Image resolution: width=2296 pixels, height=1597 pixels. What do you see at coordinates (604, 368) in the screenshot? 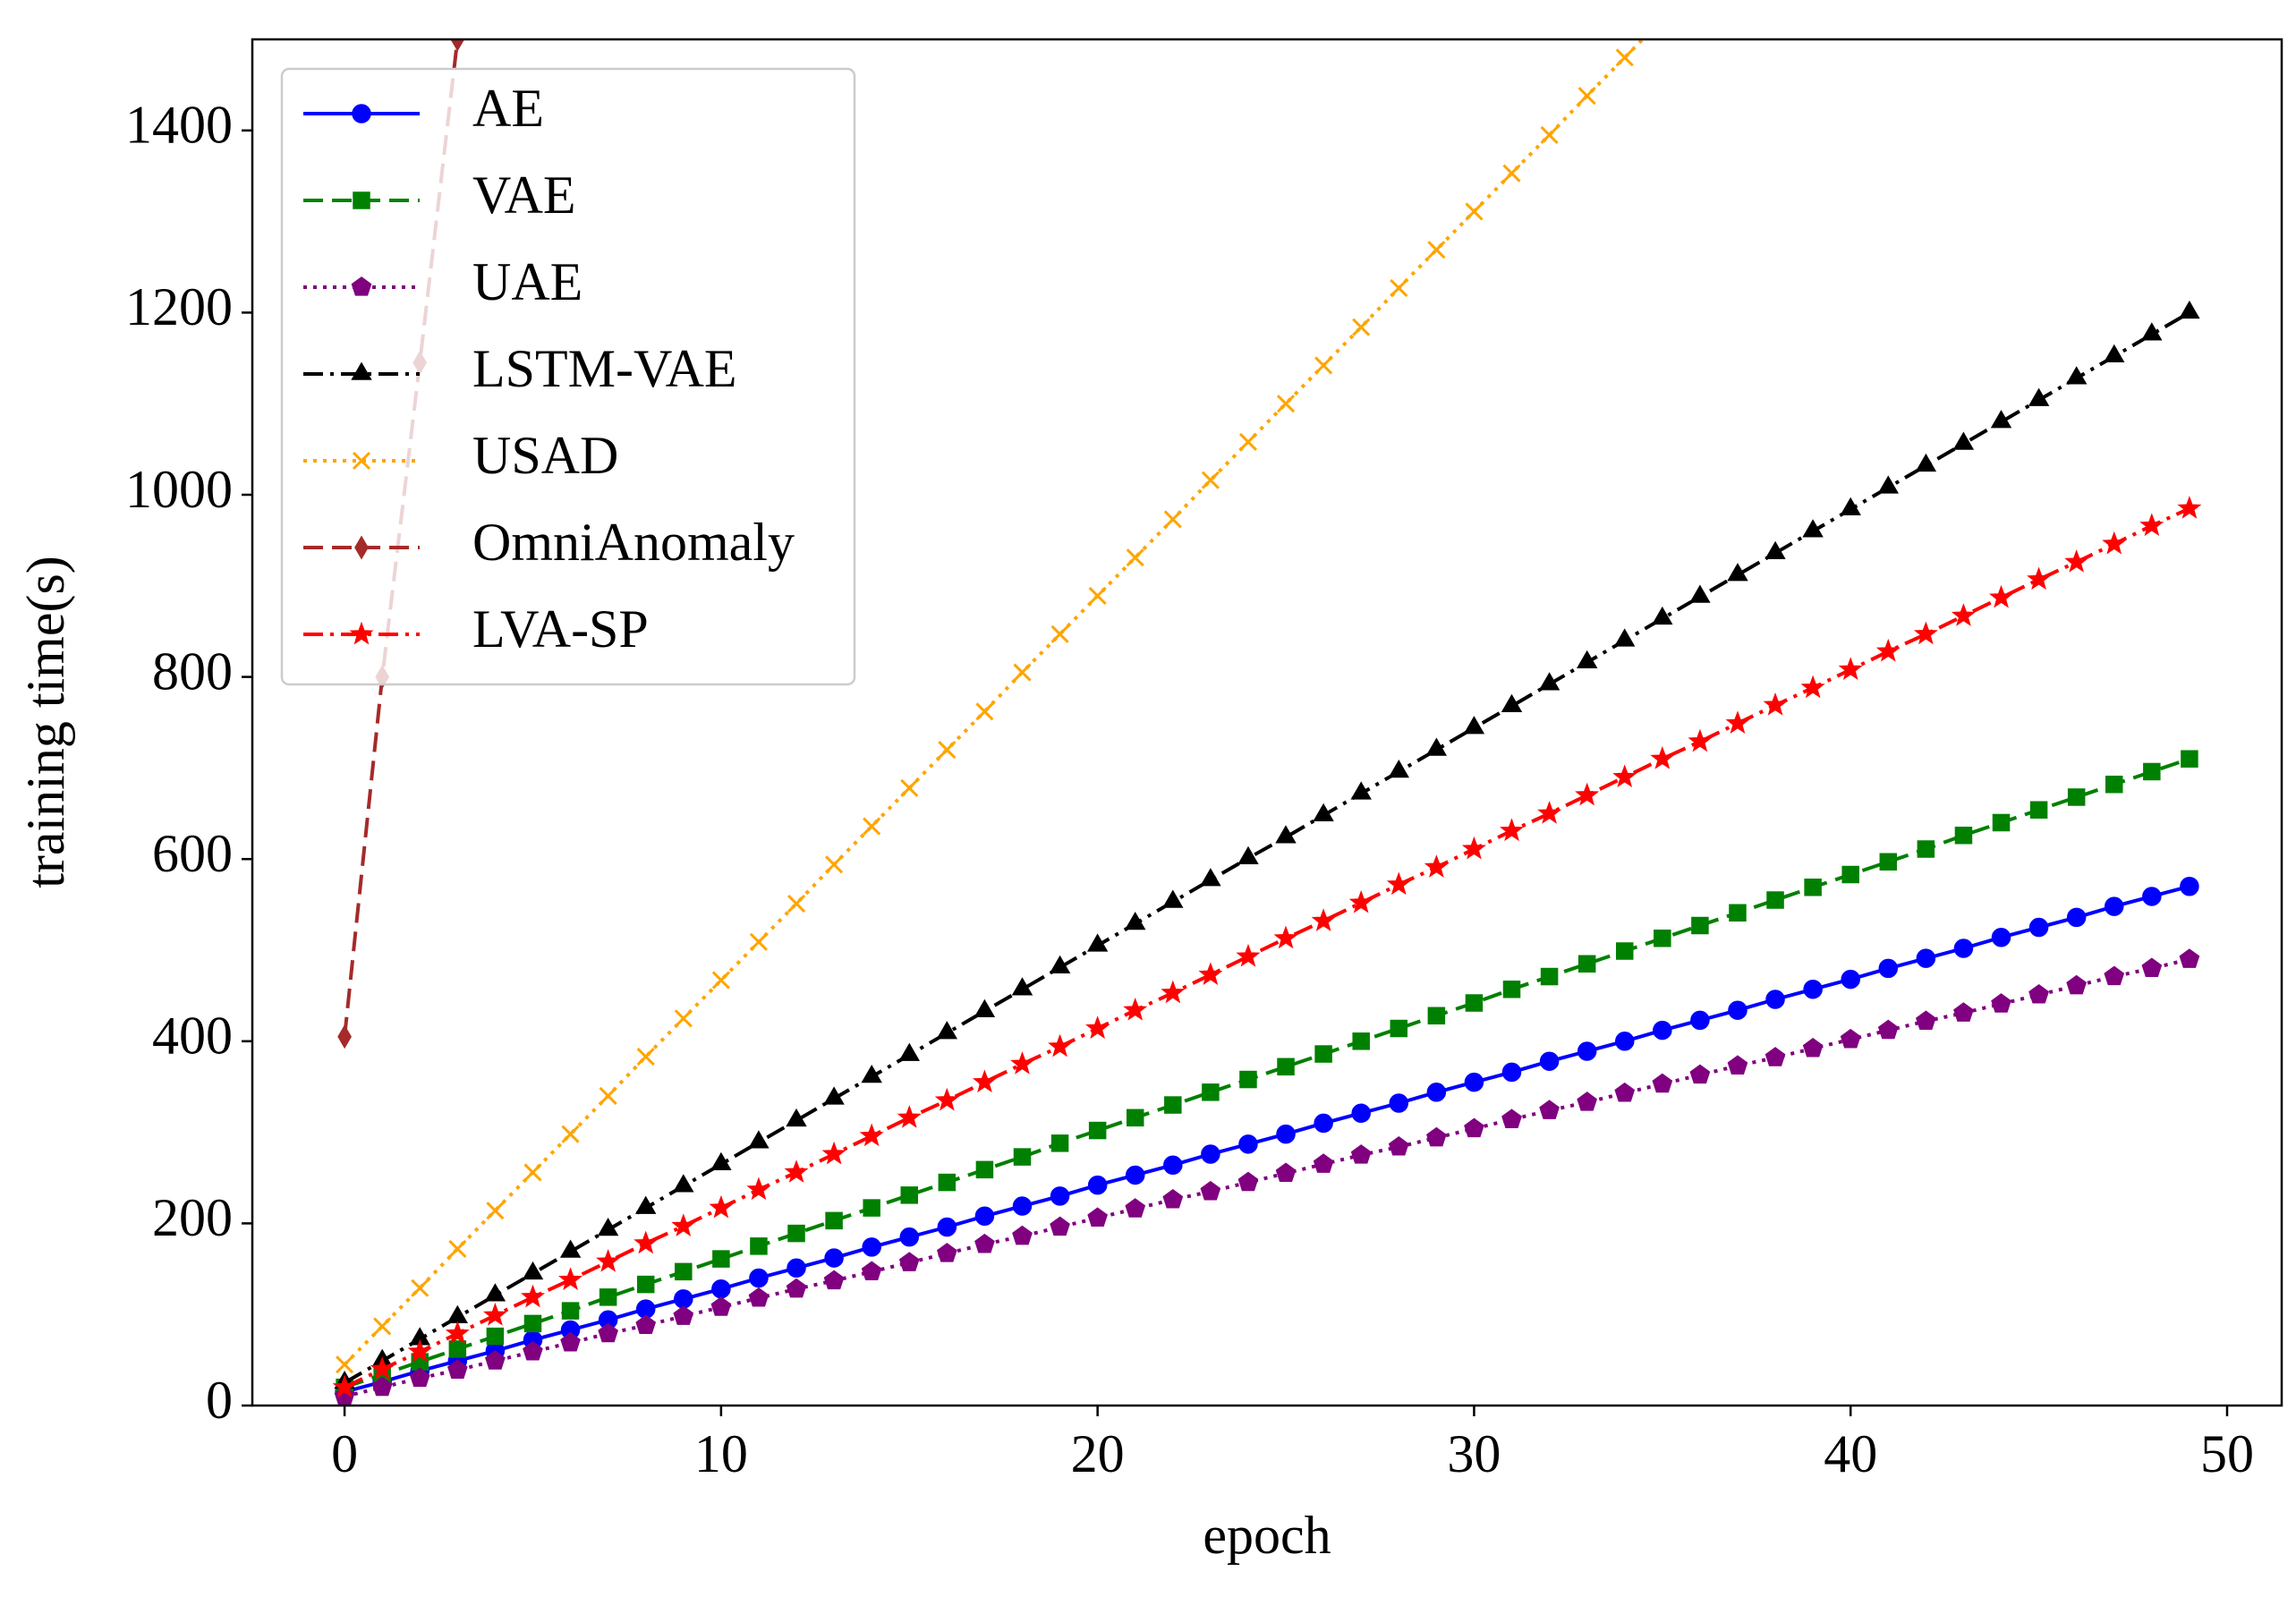
I see `legend-label: LSTM-VAE` at bounding box center [604, 368].